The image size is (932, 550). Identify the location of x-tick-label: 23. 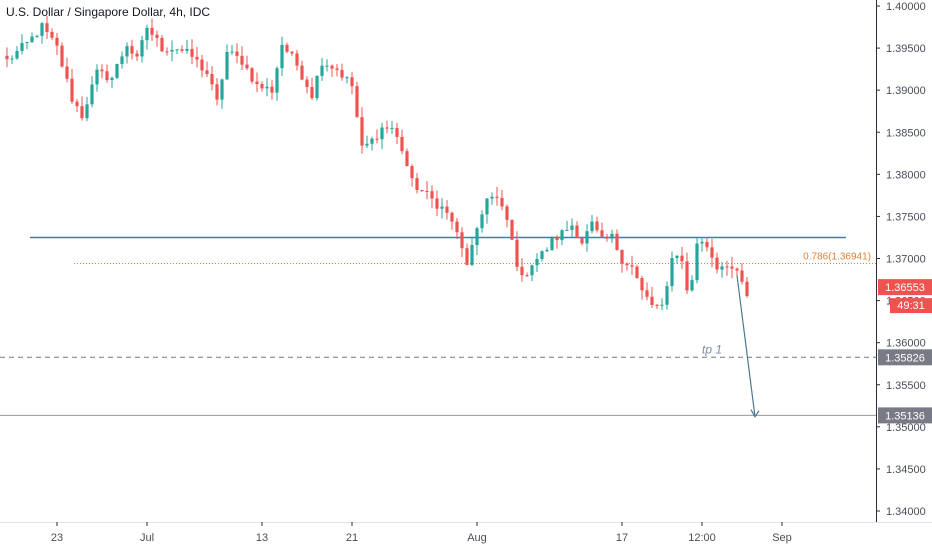
(57, 538).